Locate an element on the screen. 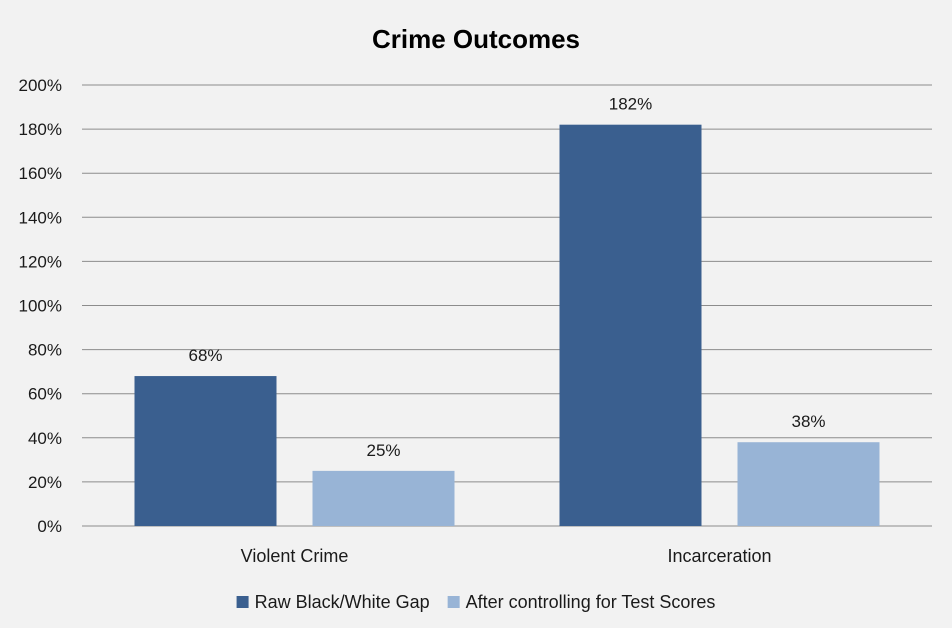 This screenshot has height=628, width=952. y-axis: 0% 20% 40% 60% 80% 100% 120% 140% 160% 180% 200% is located at coordinates (40, 306).